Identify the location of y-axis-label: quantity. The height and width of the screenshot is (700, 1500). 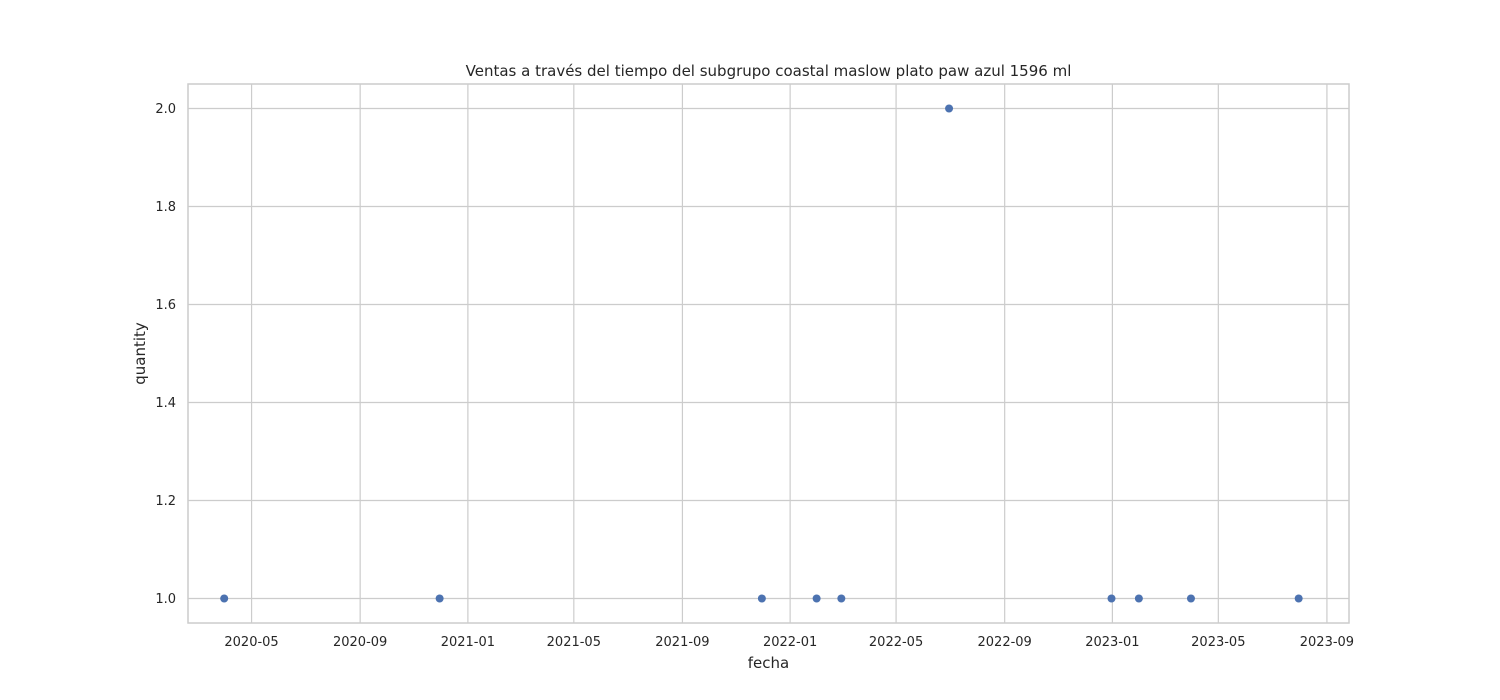
(140, 353).